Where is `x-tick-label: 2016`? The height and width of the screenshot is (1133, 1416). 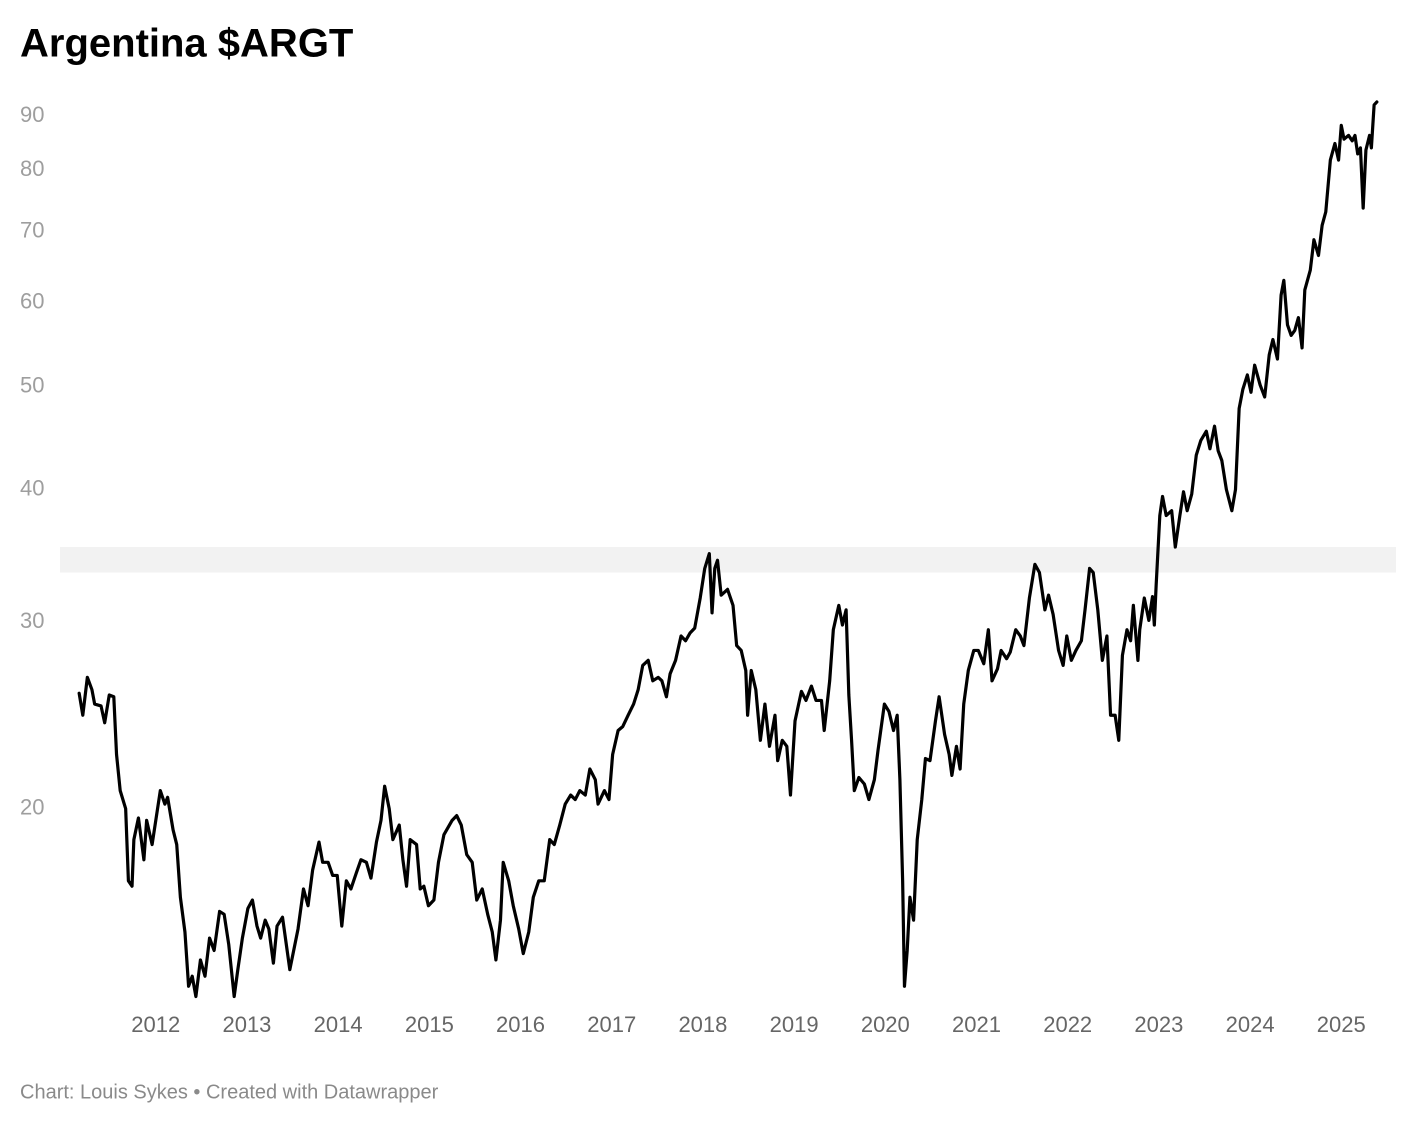
x-tick-label: 2016 is located at coordinates (520, 1024).